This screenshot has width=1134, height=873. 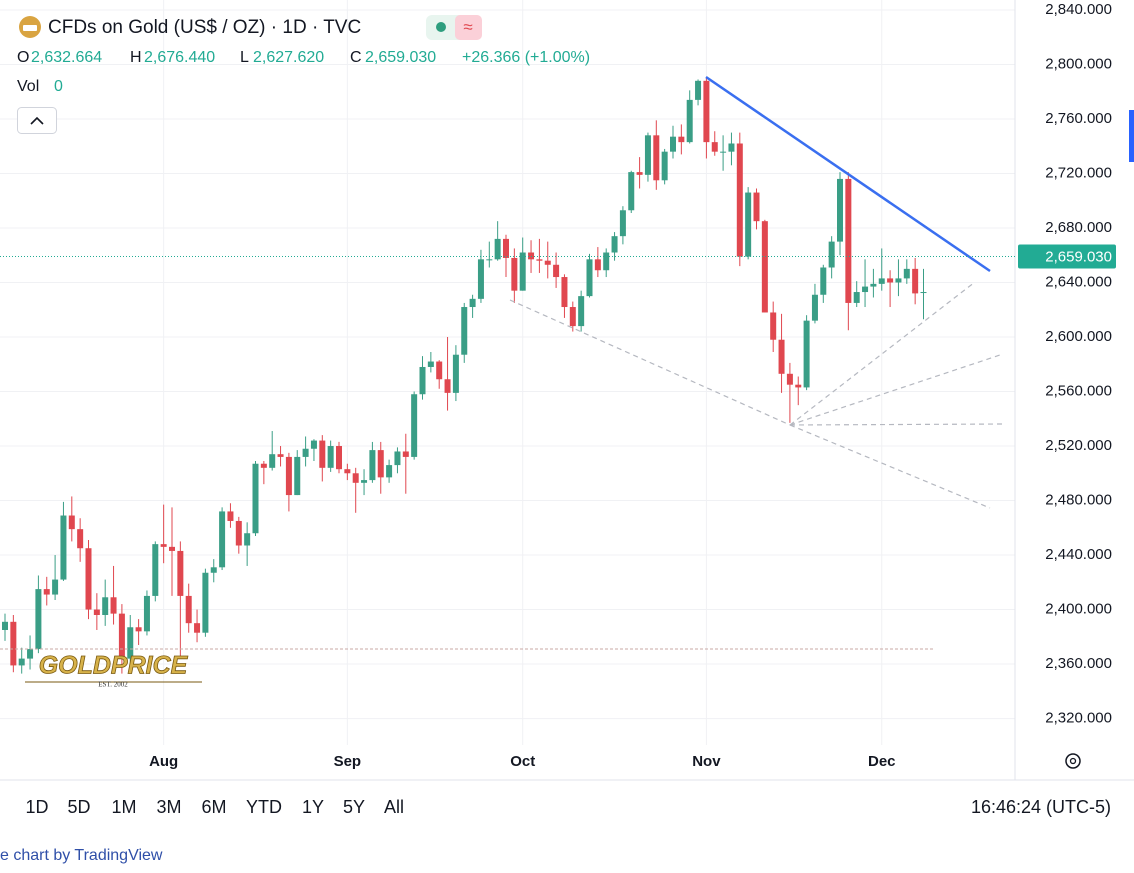 I want to click on last-price-label: 2,659.030, so click(x=1078, y=257).